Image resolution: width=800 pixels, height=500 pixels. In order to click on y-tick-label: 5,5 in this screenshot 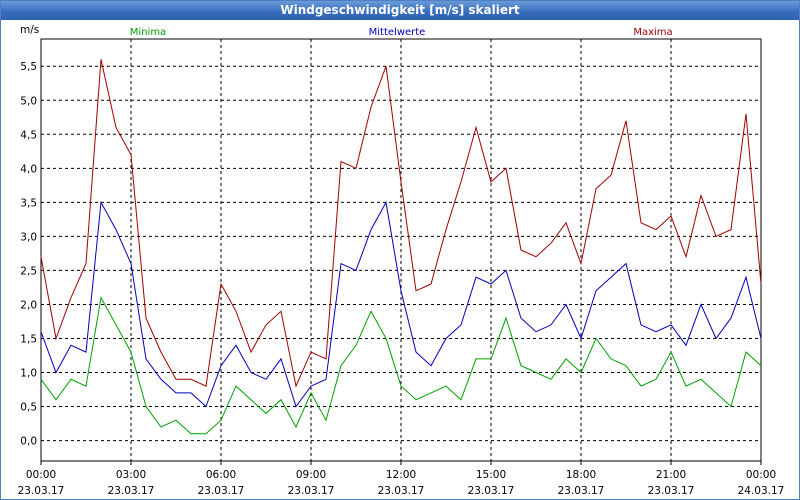, I will do `click(28, 67)`.